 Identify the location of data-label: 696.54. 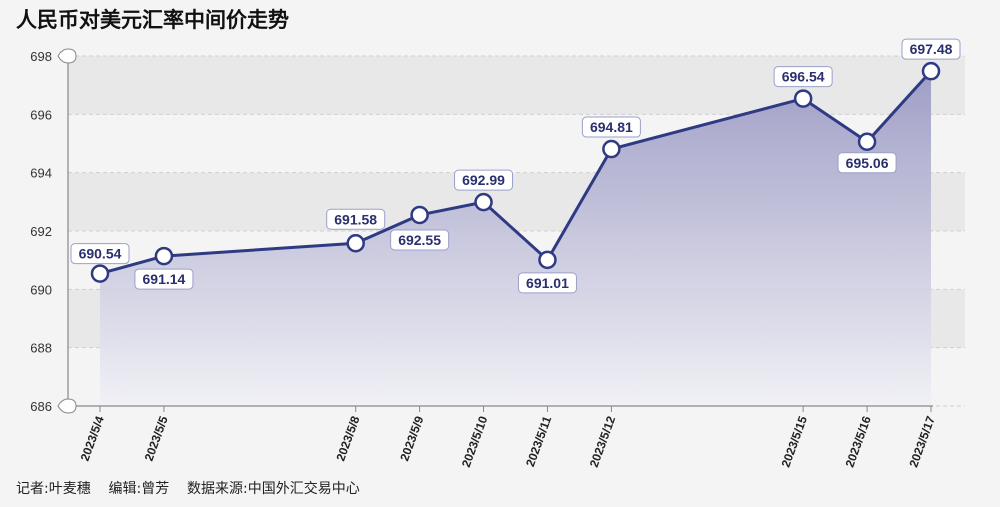
(803, 77).